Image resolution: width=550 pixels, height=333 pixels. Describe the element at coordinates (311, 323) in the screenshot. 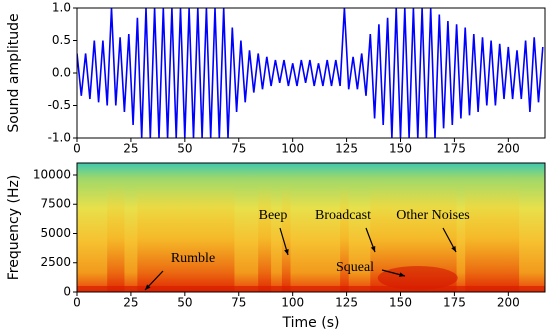

I see `x-axis-label: Time (s)` at that location.